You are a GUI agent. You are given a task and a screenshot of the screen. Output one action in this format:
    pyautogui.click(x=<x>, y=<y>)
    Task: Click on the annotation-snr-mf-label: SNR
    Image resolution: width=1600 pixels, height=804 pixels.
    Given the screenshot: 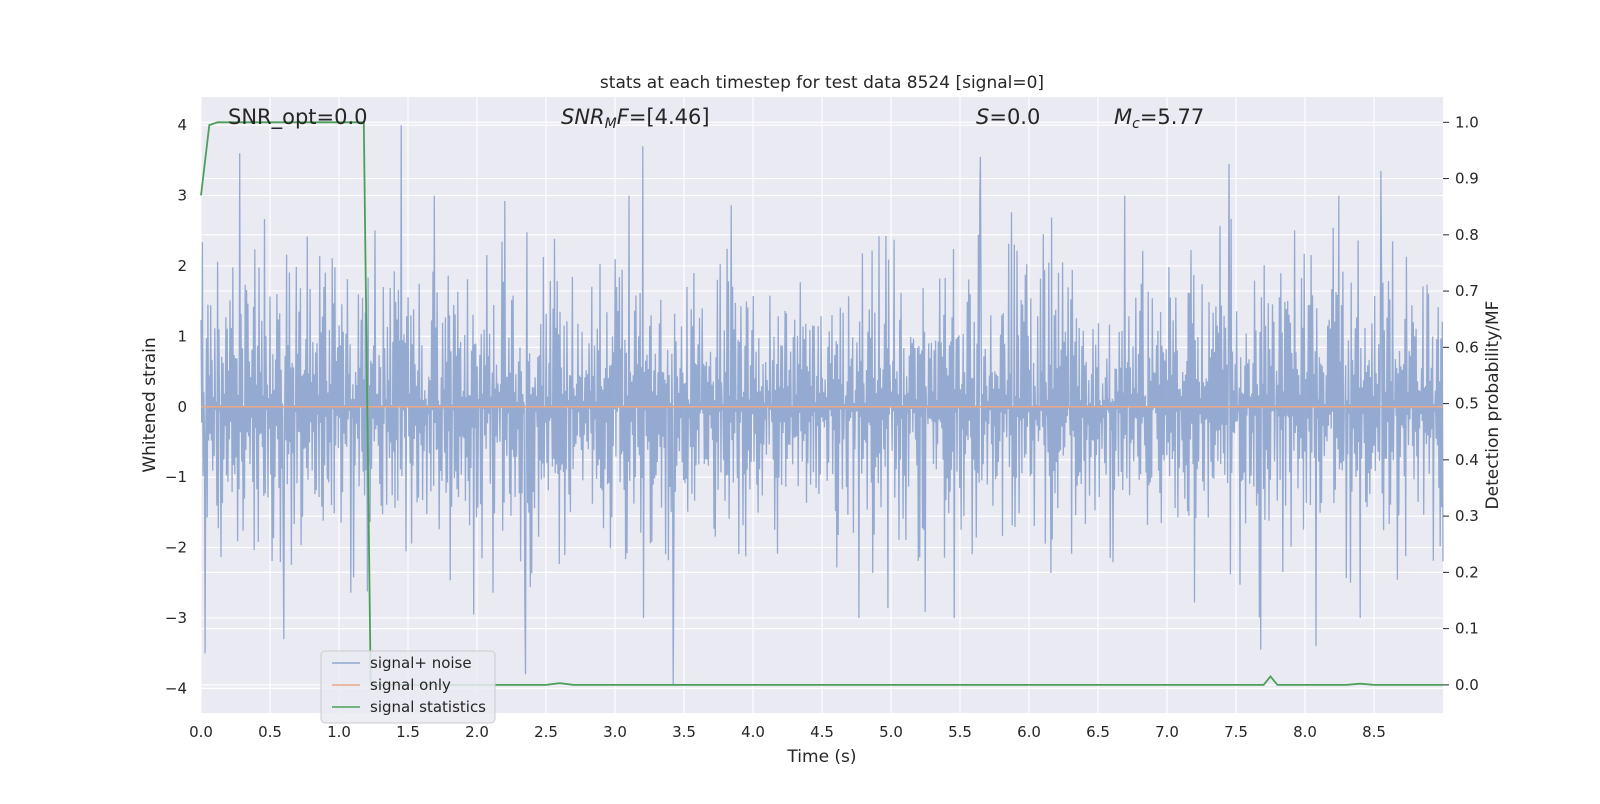 What is the action you would take?
    pyautogui.click(x=583, y=117)
    